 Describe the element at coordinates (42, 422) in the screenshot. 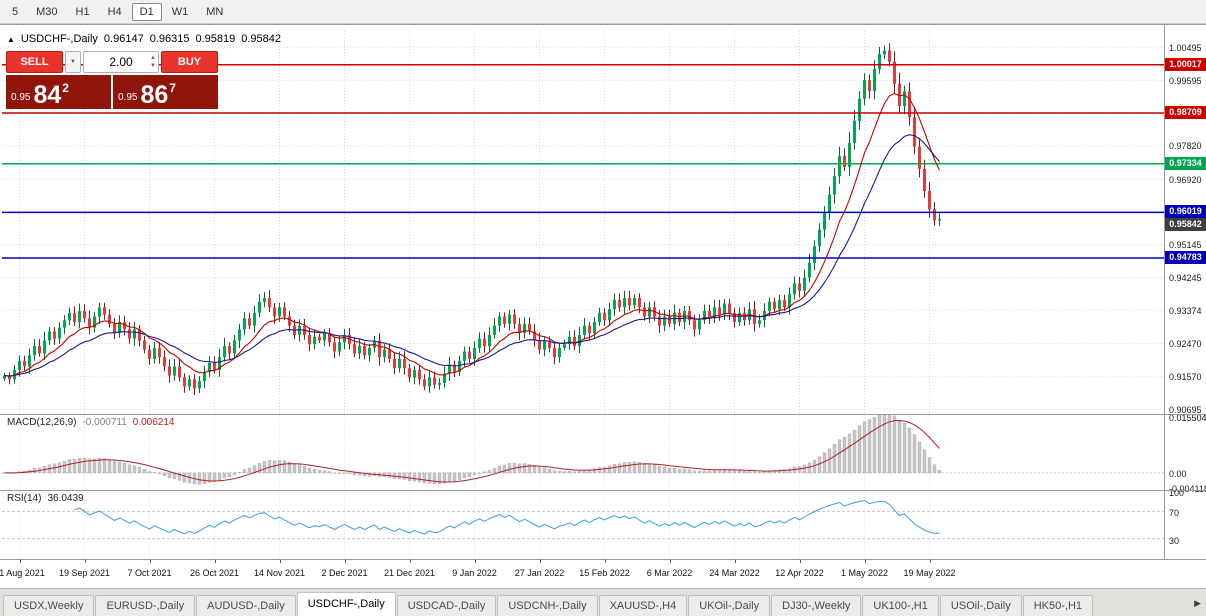

I see `macd-name: MACD(12,26,9)` at that location.